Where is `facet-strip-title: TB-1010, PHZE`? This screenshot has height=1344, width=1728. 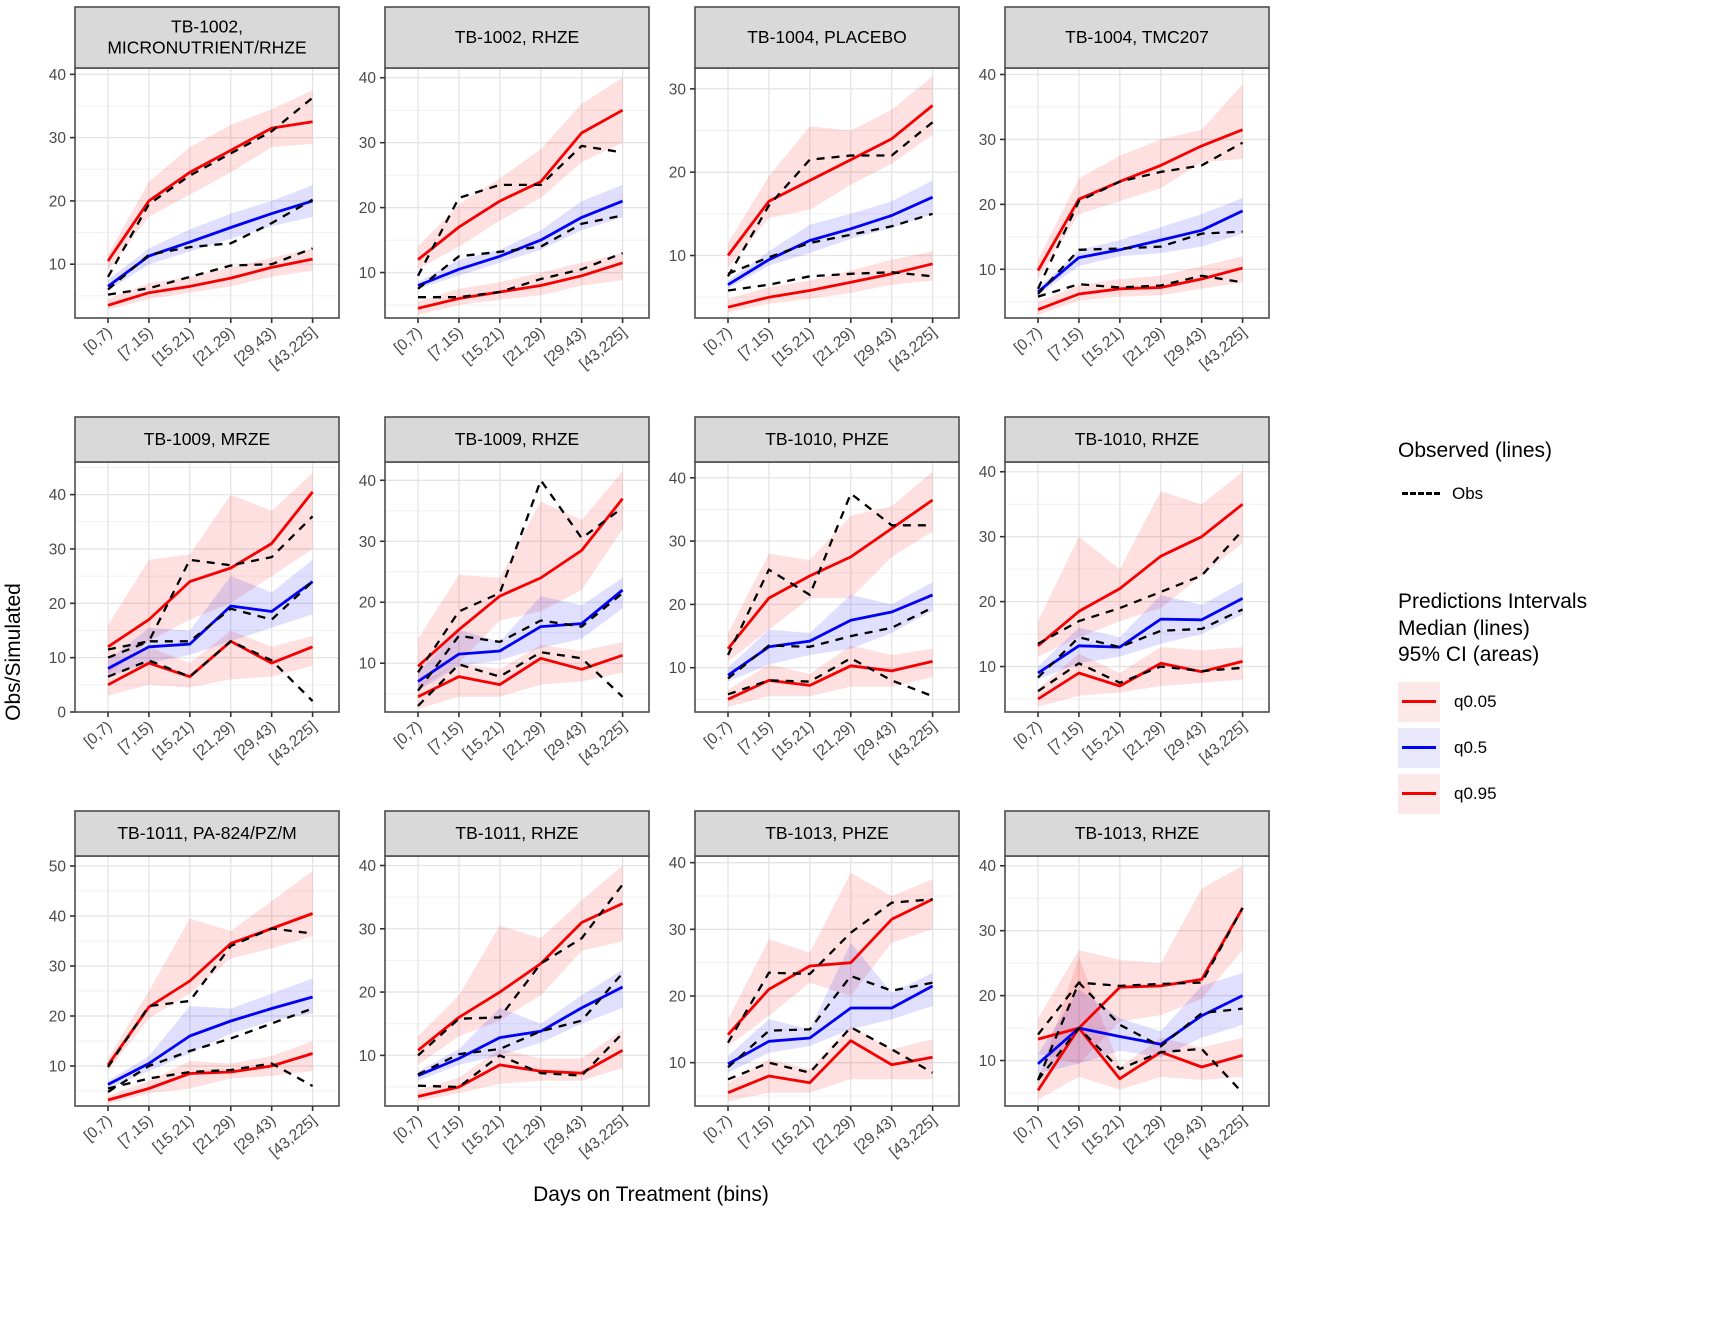 facet-strip-title: TB-1010, PHZE is located at coordinates (827, 439).